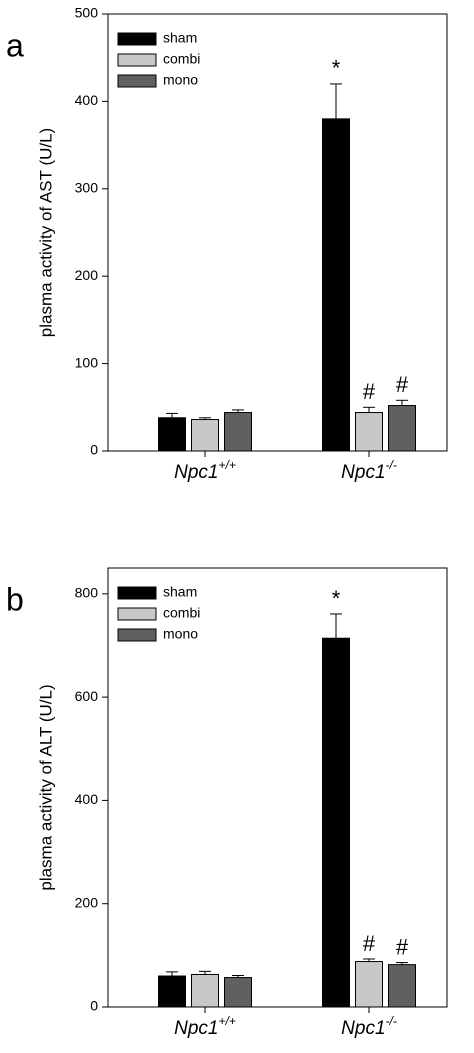  What do you see at coordinates (45, 787) in the screenshot?
I see `y-axis-label: plasma activity of ALT (U/L)` at bounding box center [45, 787].